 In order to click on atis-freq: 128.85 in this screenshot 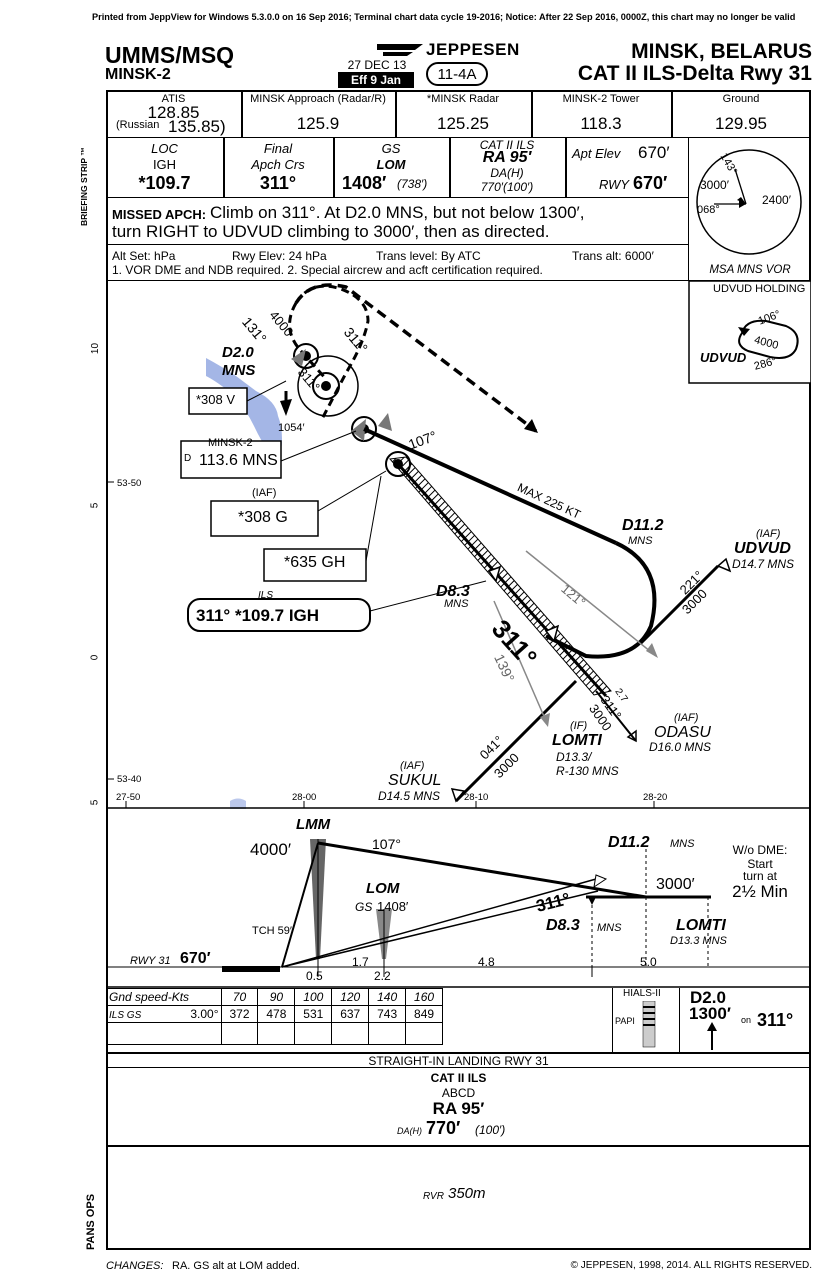, I will do `click(173, 112)`.